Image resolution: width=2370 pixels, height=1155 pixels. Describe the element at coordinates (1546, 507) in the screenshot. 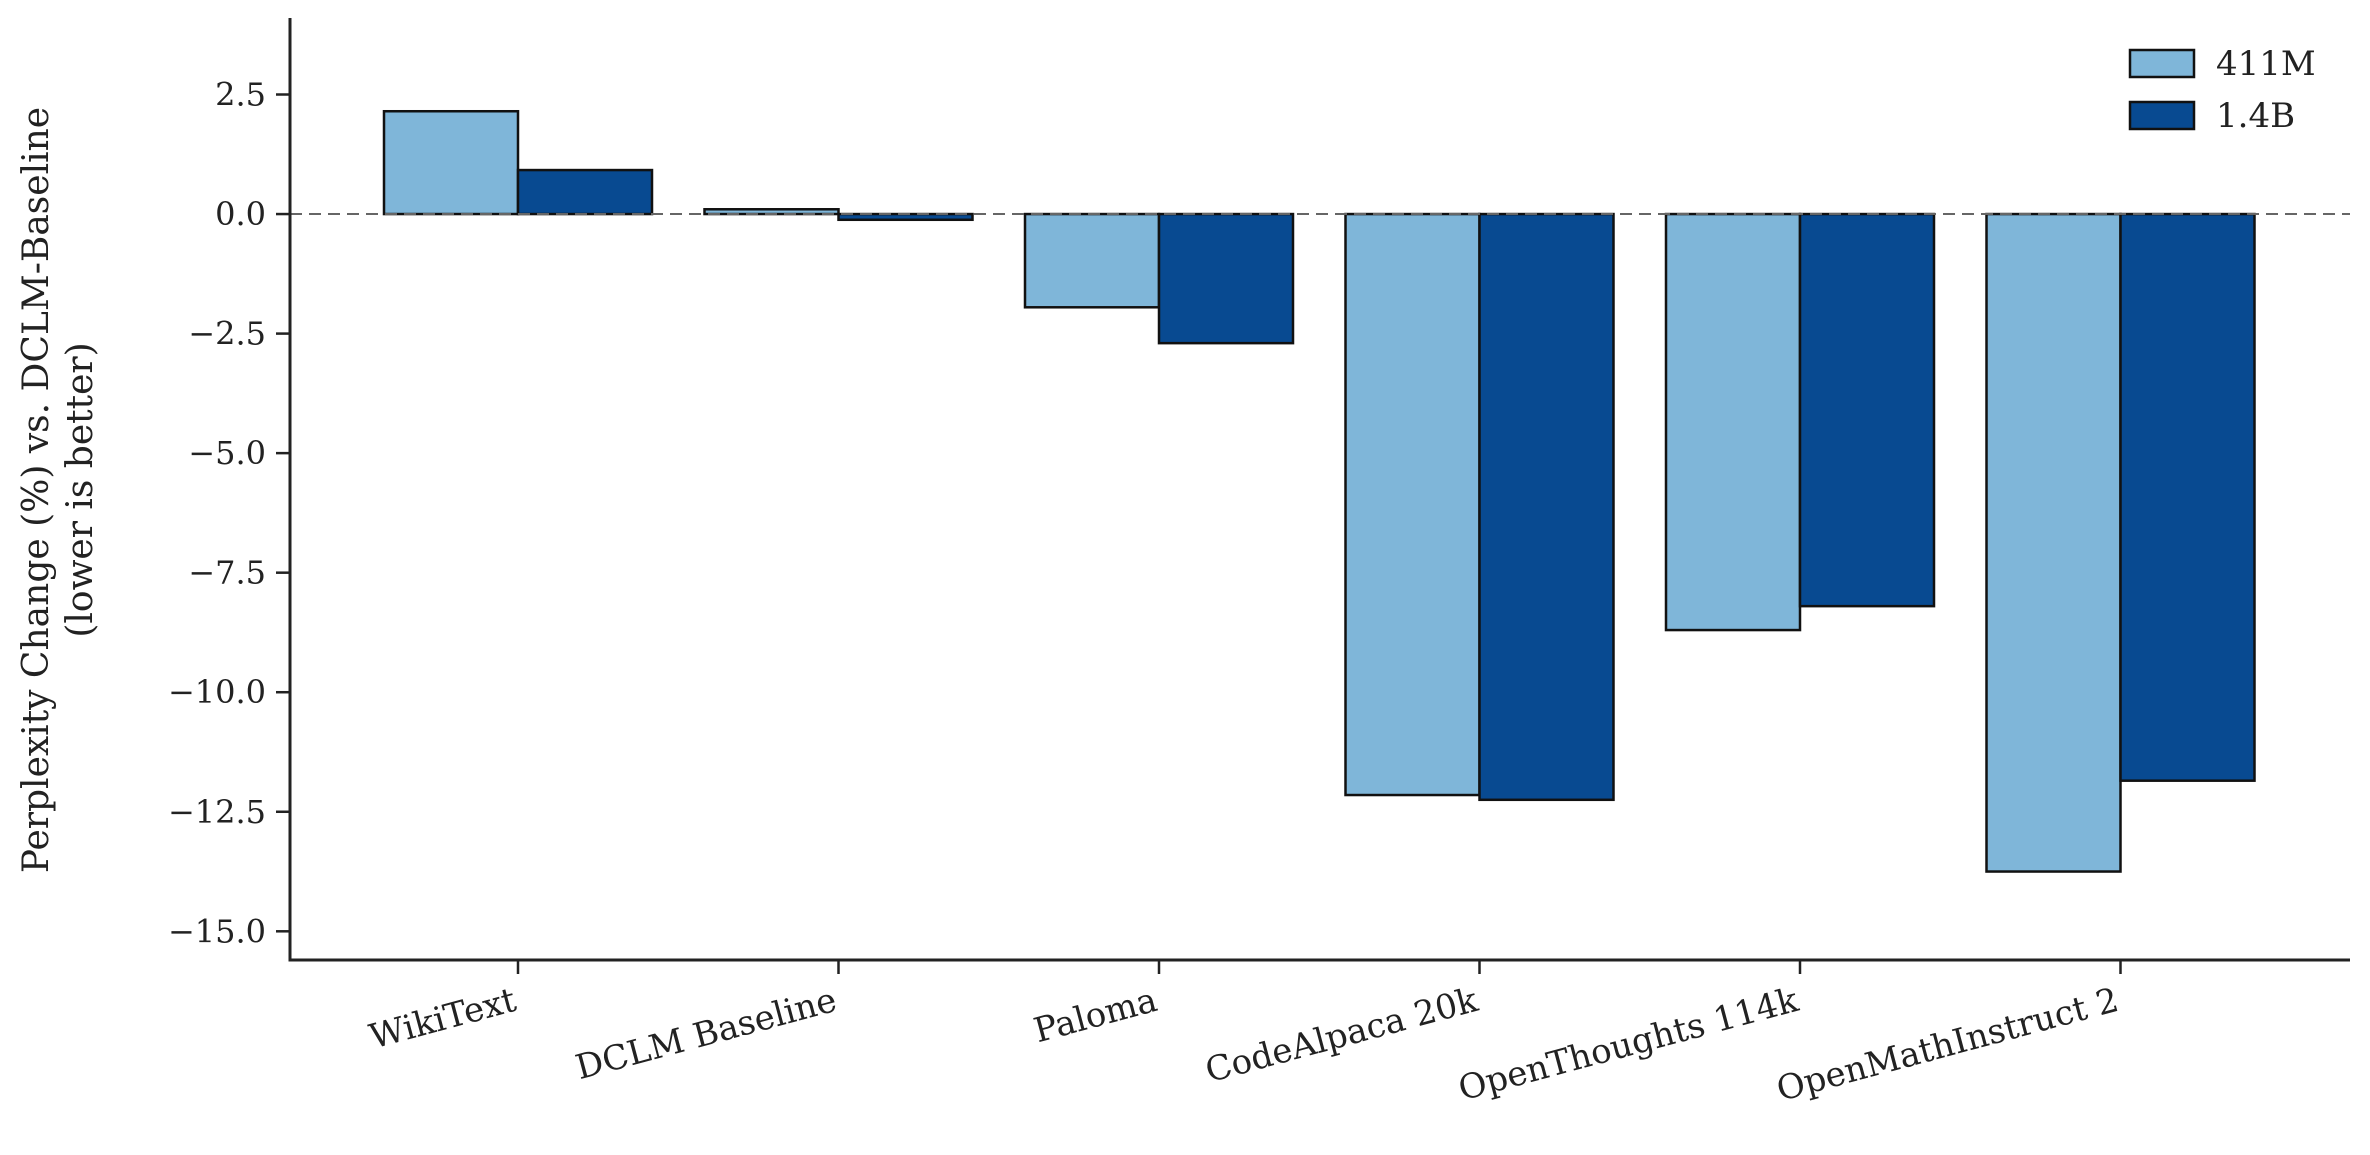

I see `bar-1.4B-codealpaca-20k` at that location.